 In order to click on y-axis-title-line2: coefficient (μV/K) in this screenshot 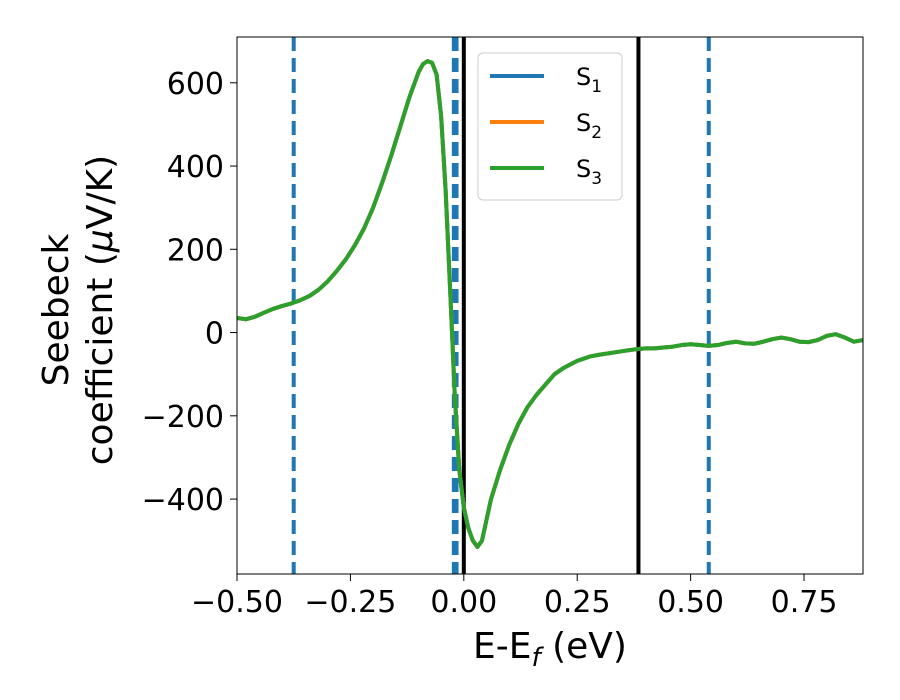, I will do `click(100, 310)`.